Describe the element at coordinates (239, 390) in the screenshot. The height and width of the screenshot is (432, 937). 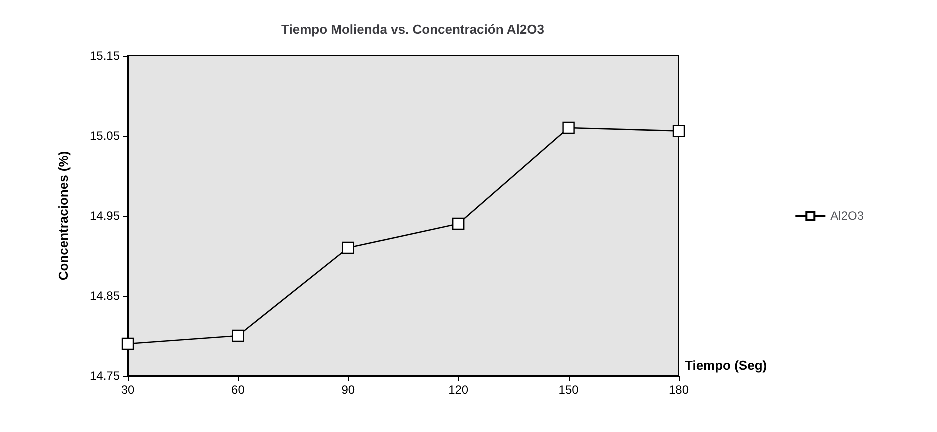
I see `x-tick-label: 60` at that location.